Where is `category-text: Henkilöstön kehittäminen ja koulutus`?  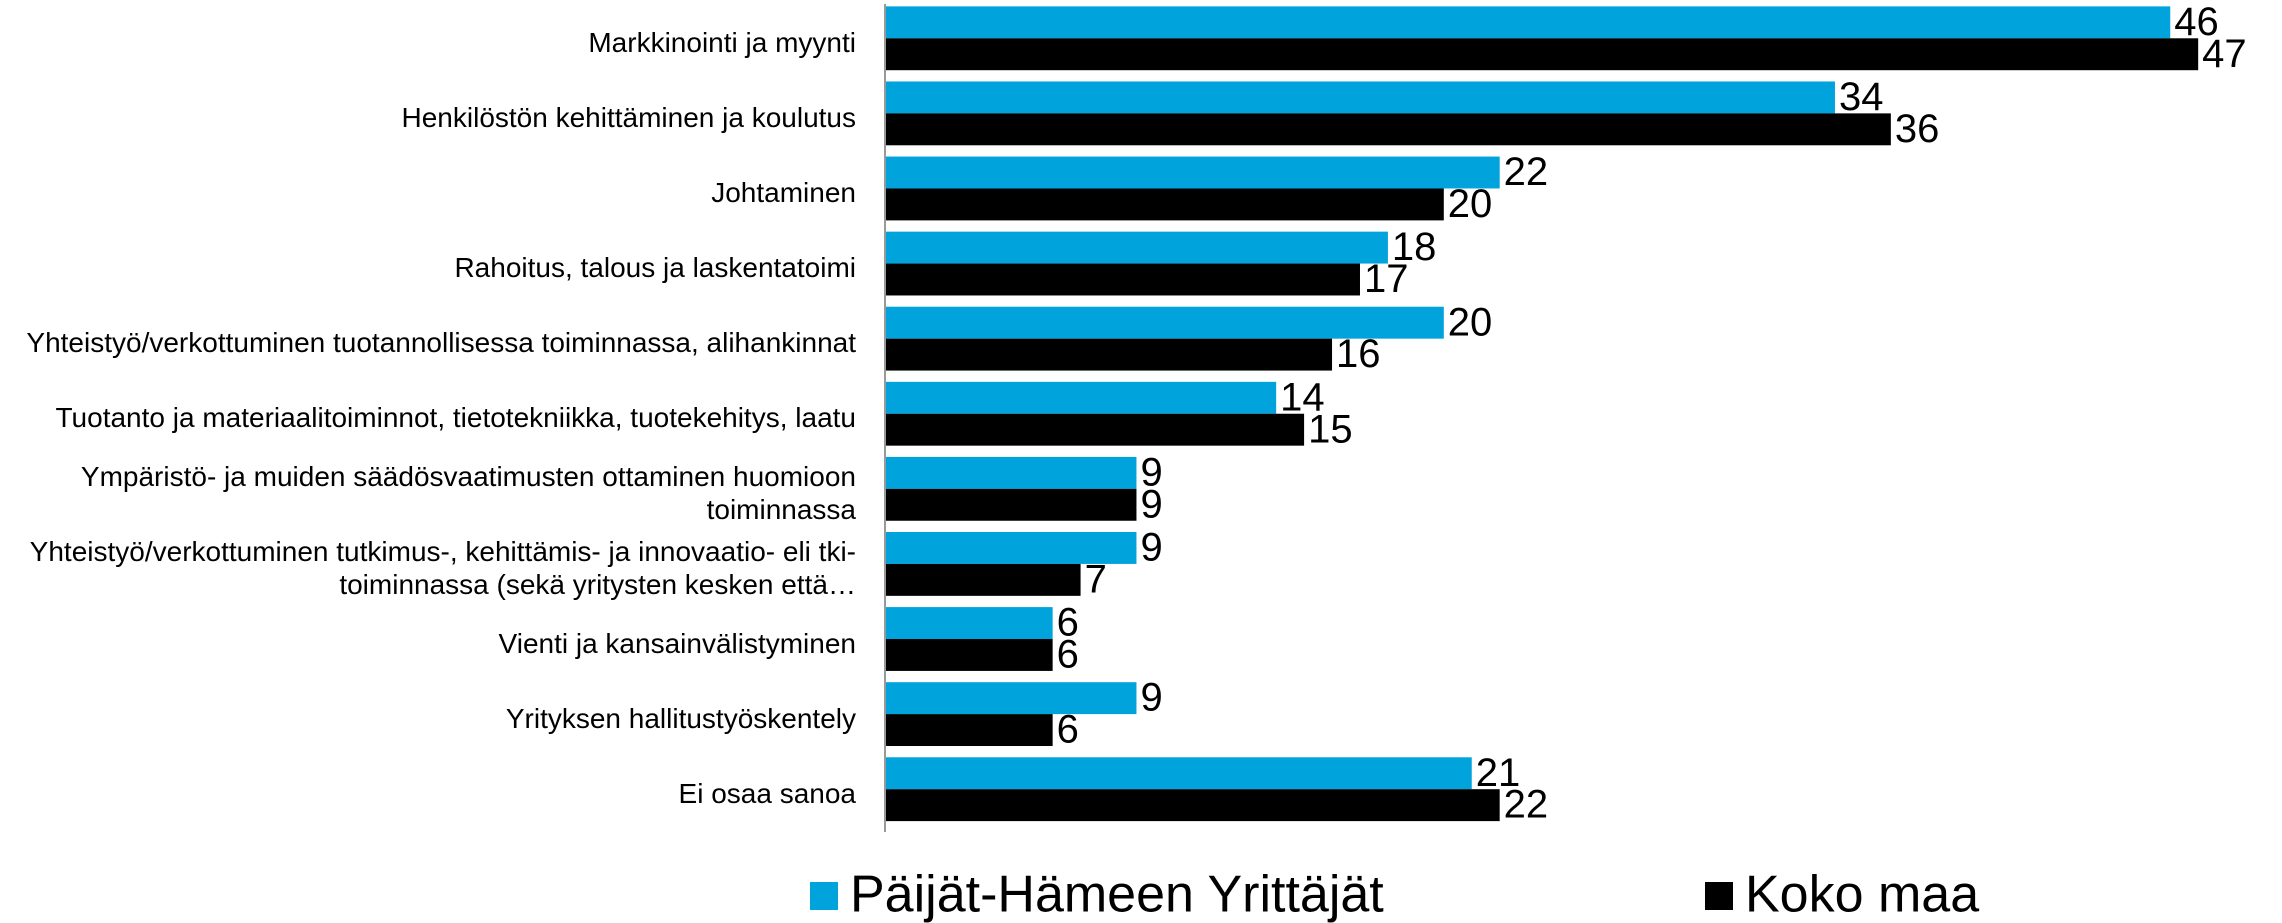 category-text: Henkilöstön kehittäminen ja koulutus is located at coordinates (628, 118).